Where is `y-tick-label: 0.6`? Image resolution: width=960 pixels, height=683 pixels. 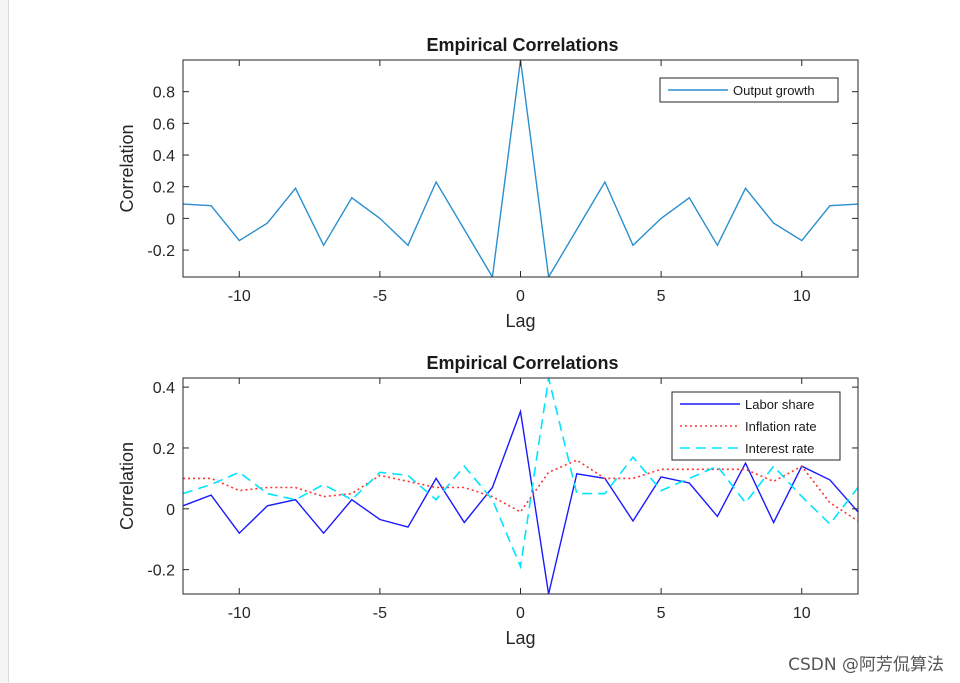 y-tick-label: 0.6 is located at coordinates (164, 124).